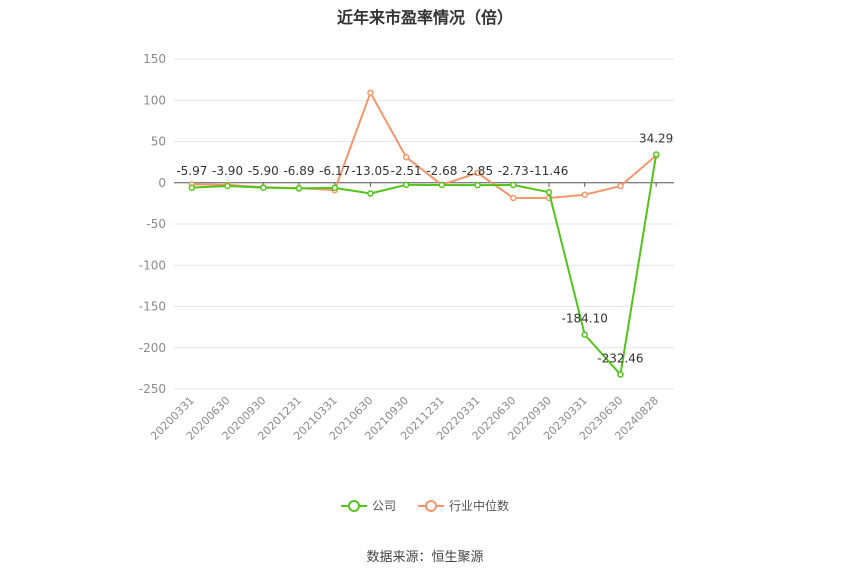 The height and width of the screenshot is (575, 850). I want to click on company-data-label: -2.51, so click(406, 171).